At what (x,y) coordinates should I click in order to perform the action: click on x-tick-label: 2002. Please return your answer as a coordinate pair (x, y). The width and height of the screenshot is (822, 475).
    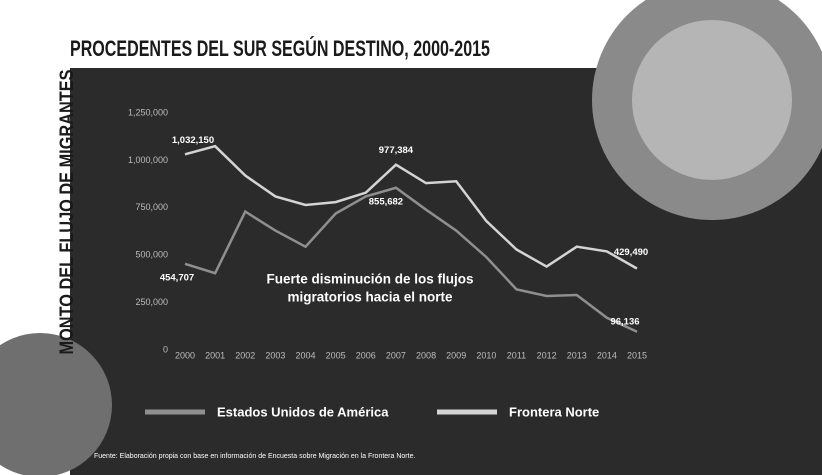
    Looking at the image, I should click on (245, 355).